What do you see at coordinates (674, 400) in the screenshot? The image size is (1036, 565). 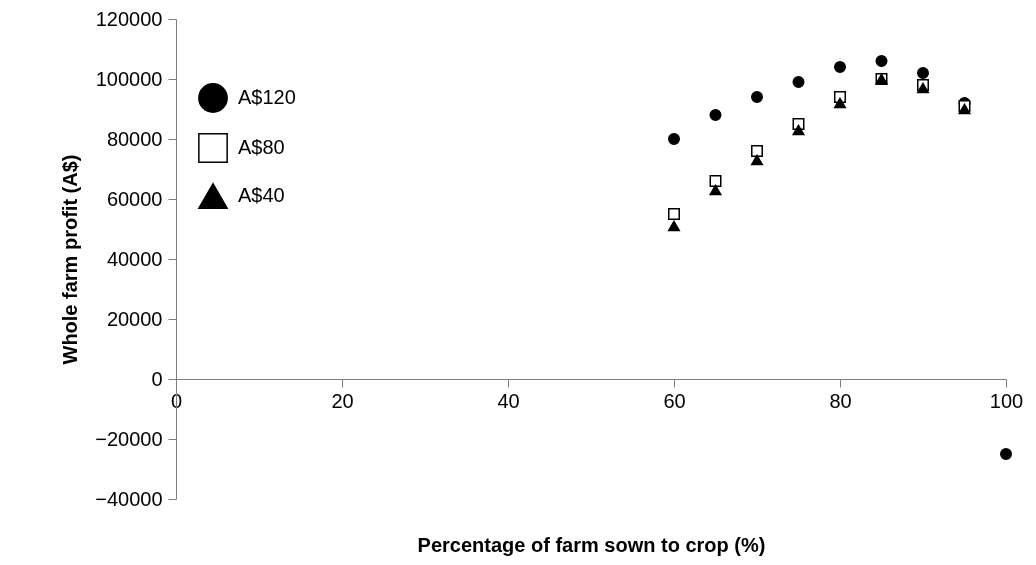 I see `x-tick-label: 60` at bounding box center [674, 400].